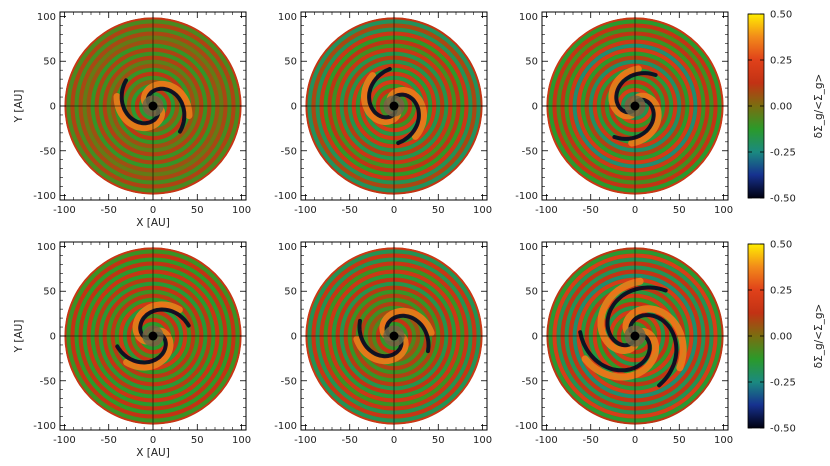 Image resolution: width=830 pixels, height=466 pixels. What do you see at coordinates (624, 113) in the screenshot?
I see `panel-0-2: -100 -50 0 50 100 -100 -50 0 50 100` at bounding box center [624, 113].